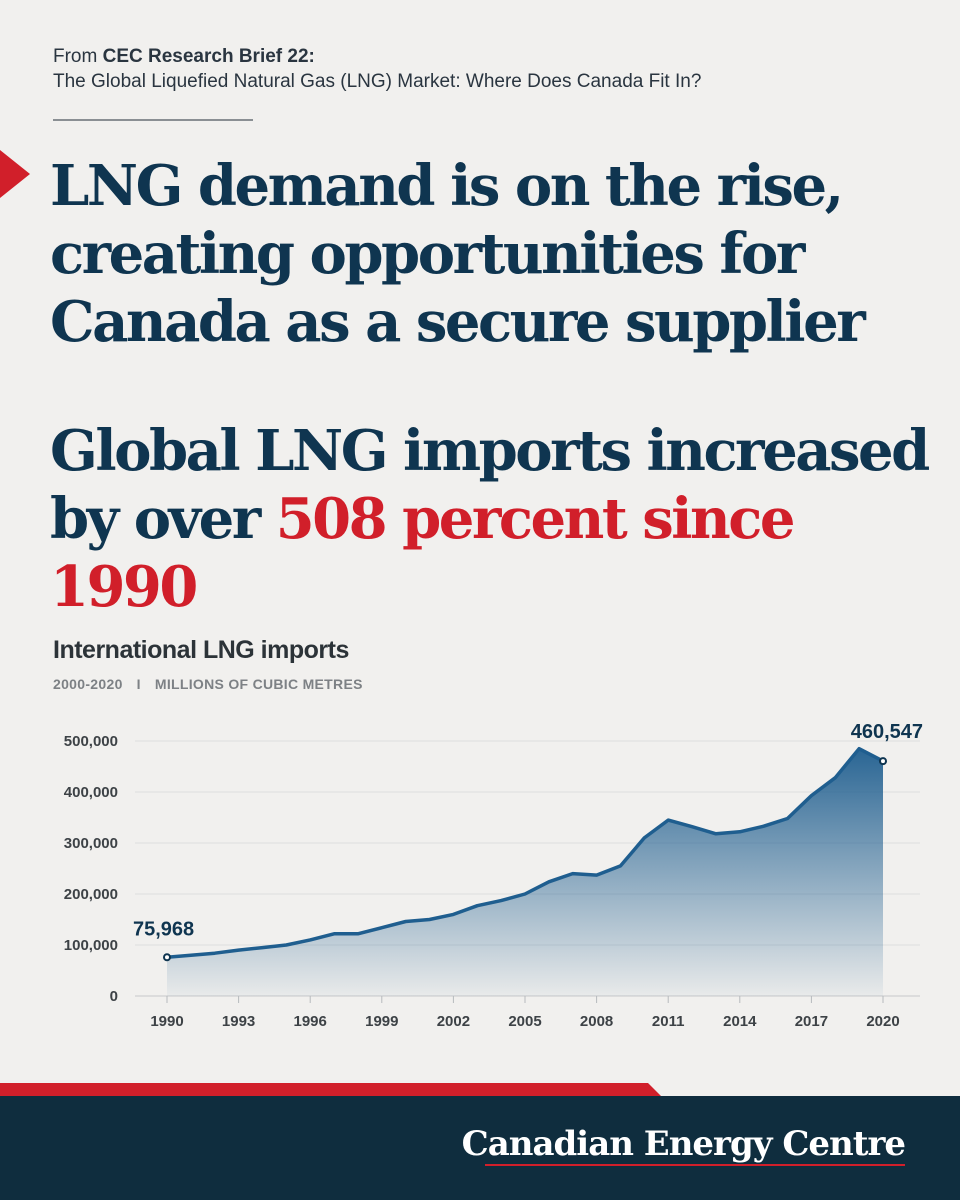 Image resolution: width=960 pixels, height=1200 pixels. I want to click on x-tick-label: 1990, so click(166, 1021).